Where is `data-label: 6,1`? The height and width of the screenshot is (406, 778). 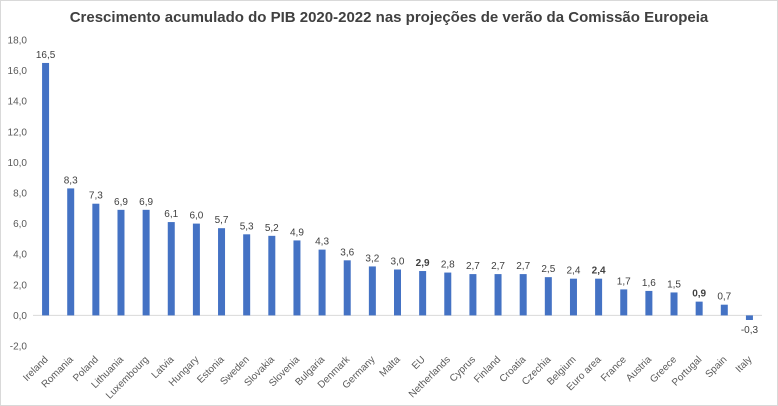
data-label: 6,1 is located at coordinates (171, 214).